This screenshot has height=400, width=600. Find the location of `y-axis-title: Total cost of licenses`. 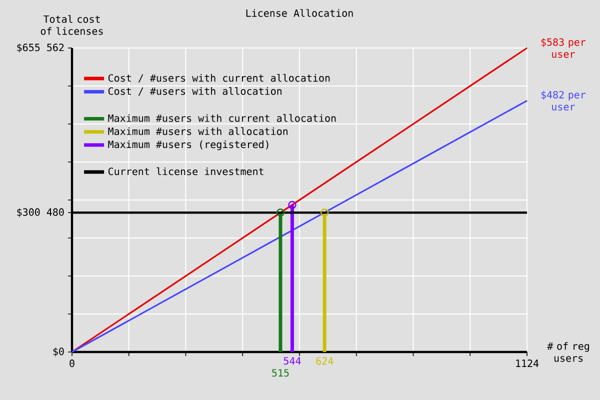

y-axis-title: Total cost of licenses is located at coordinates (71, 25).